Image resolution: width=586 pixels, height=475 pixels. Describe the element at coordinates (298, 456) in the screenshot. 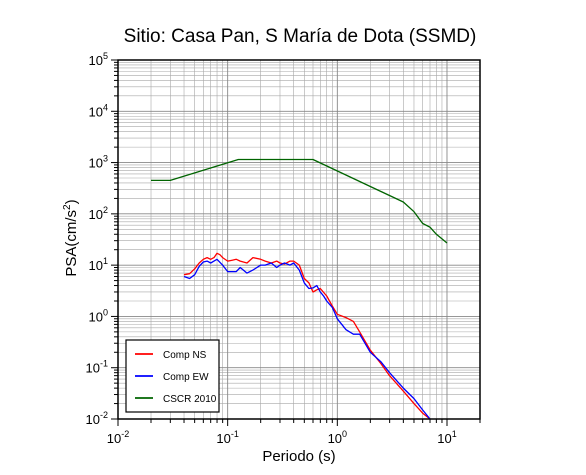

I see `x-axis-label: Periodo (s)` at that location.